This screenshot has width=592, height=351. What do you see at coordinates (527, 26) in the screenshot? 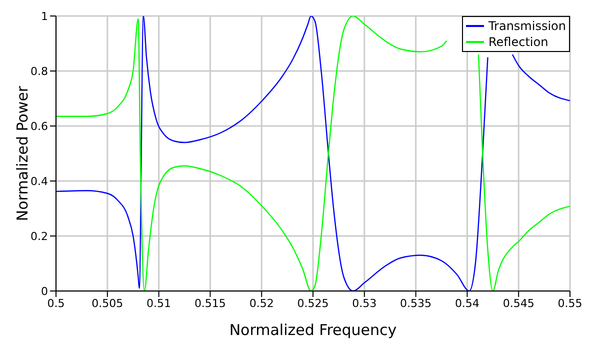
I see `legend-label: Transmission` at bounding box center [527, 26].